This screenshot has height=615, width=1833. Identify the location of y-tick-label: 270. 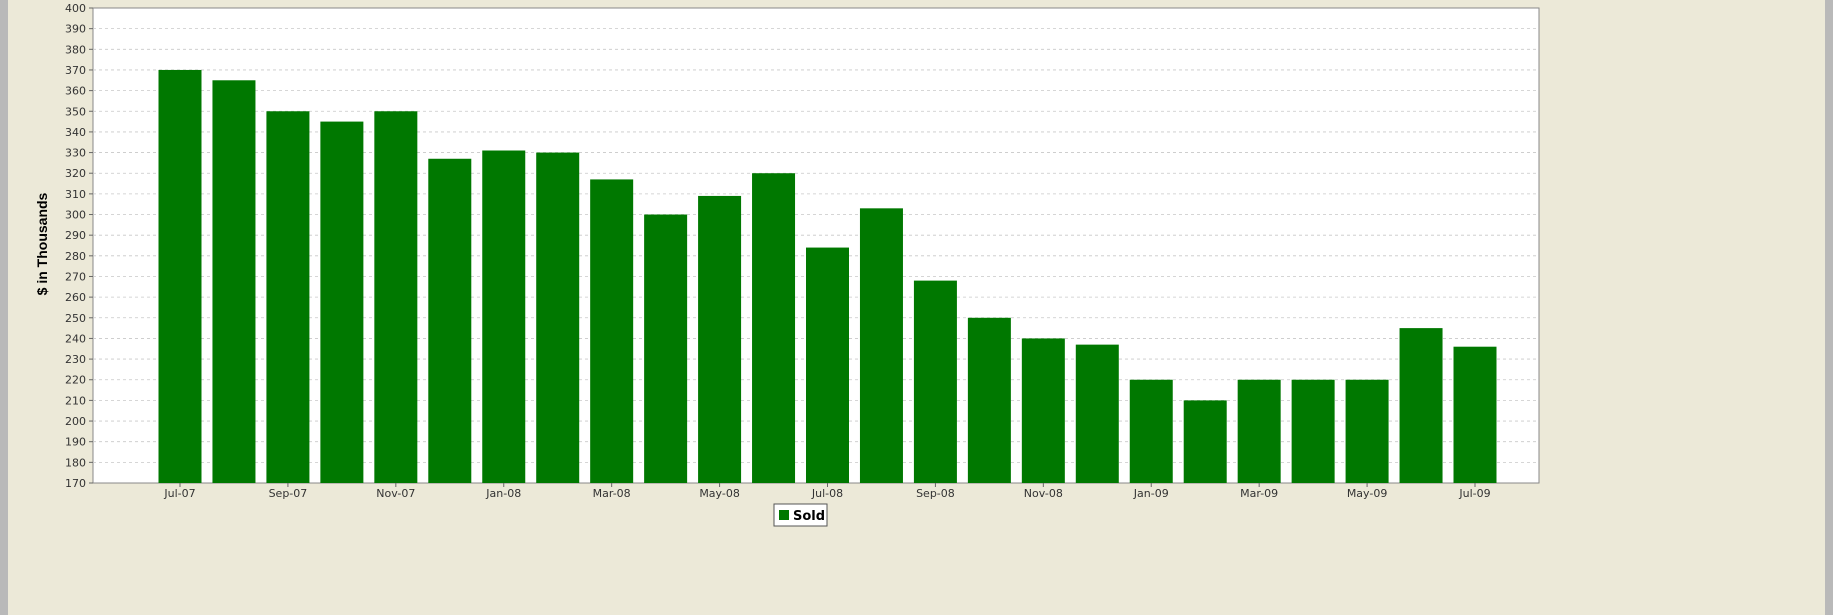
(75, 276).